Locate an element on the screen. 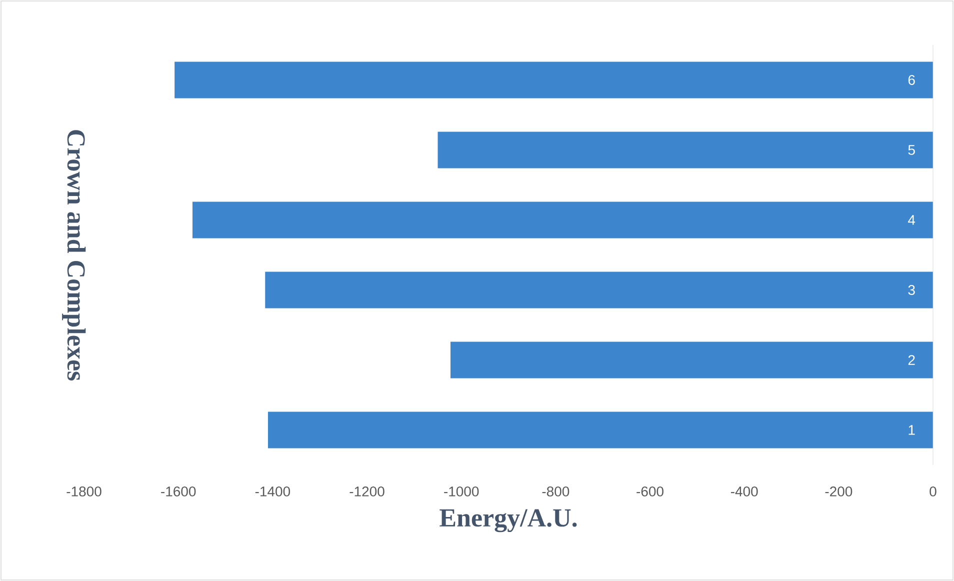 Image resolution: width=954 pixels, height=581 pixels. y-tick-label: 1 is located at coordinates (911, 430).